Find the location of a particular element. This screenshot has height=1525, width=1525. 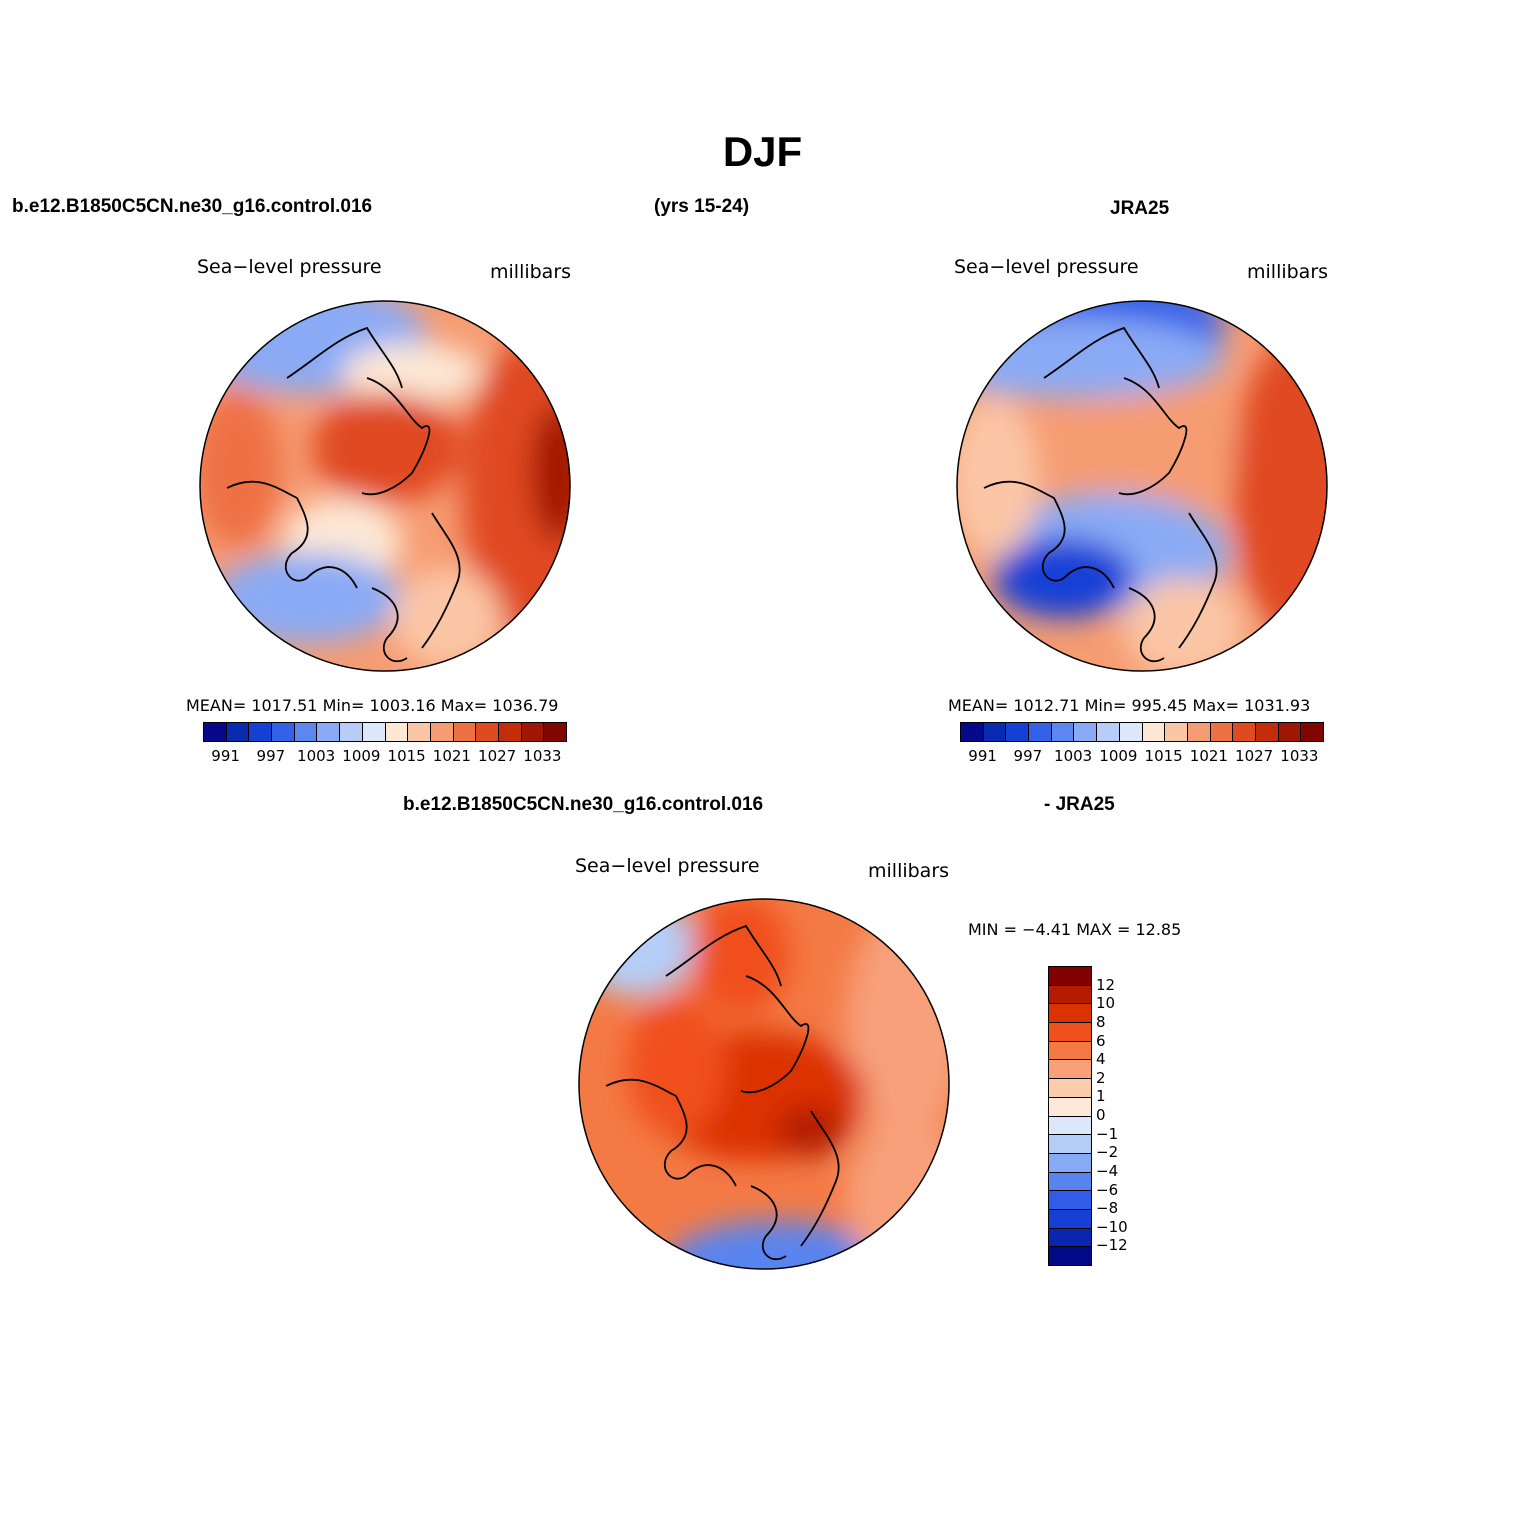

diff-slp-map is located at coordinates (764, 1084).